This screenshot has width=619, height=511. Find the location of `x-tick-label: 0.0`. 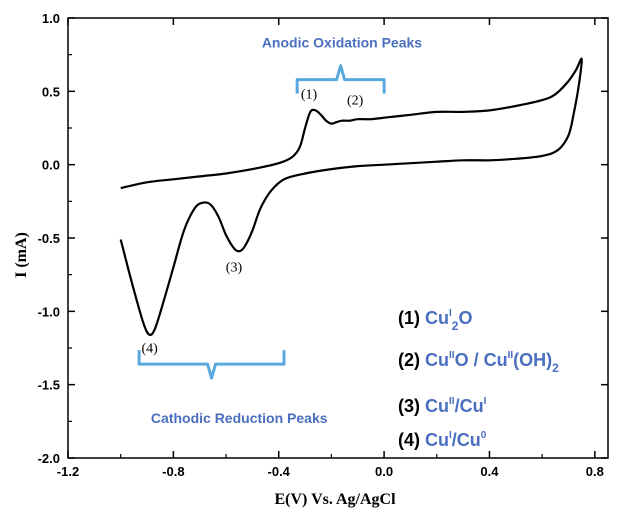

x-tick-label: 0.0 is located at coordinates (384, 471).